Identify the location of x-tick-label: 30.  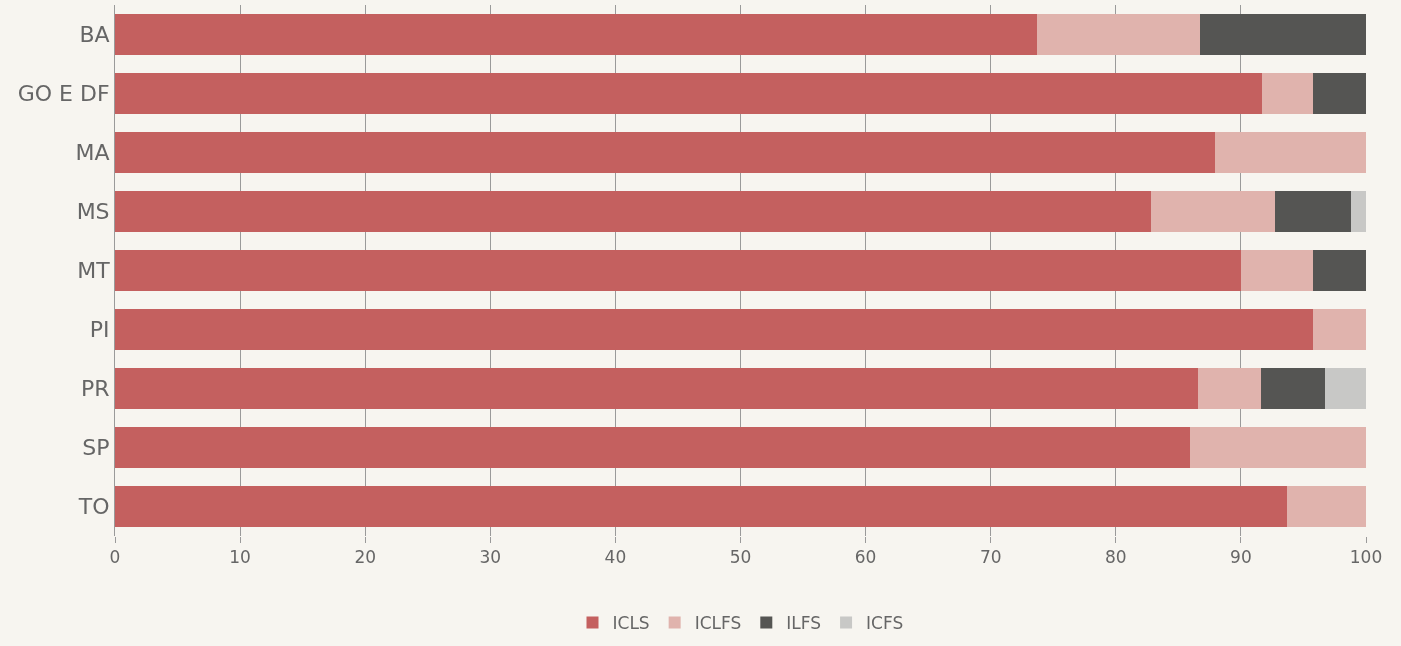
(490, 557).